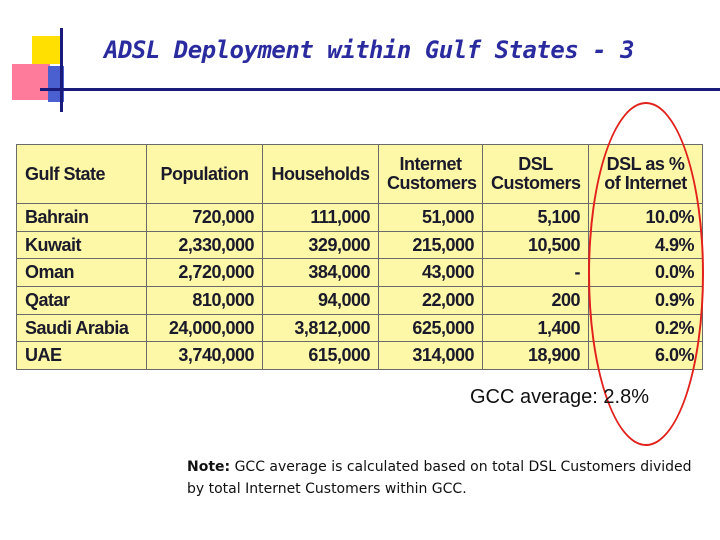  What do you see at coordinates (204, 174) in the screenshot?
I see `header-population: Population` at bounding box center [204, 174].